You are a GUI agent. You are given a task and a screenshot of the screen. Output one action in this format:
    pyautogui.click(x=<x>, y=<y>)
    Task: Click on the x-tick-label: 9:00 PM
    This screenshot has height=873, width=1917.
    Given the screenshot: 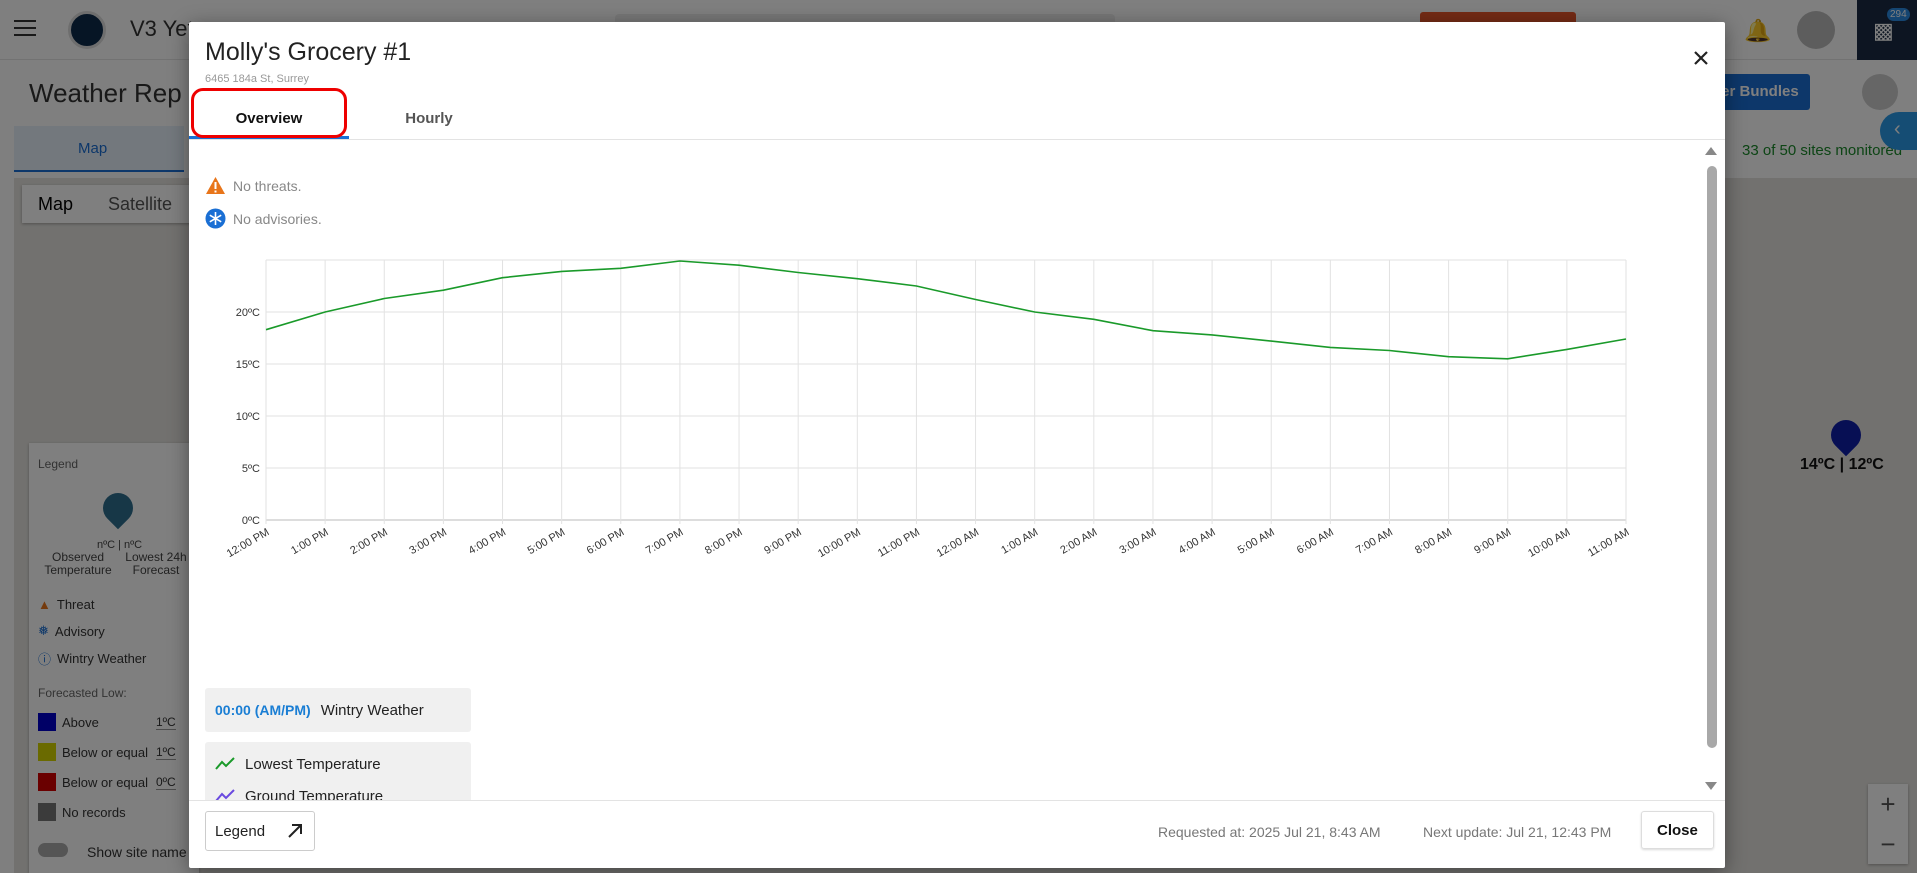 What is the action you would take?
    pyautogui.click(x=782, y=541)
    